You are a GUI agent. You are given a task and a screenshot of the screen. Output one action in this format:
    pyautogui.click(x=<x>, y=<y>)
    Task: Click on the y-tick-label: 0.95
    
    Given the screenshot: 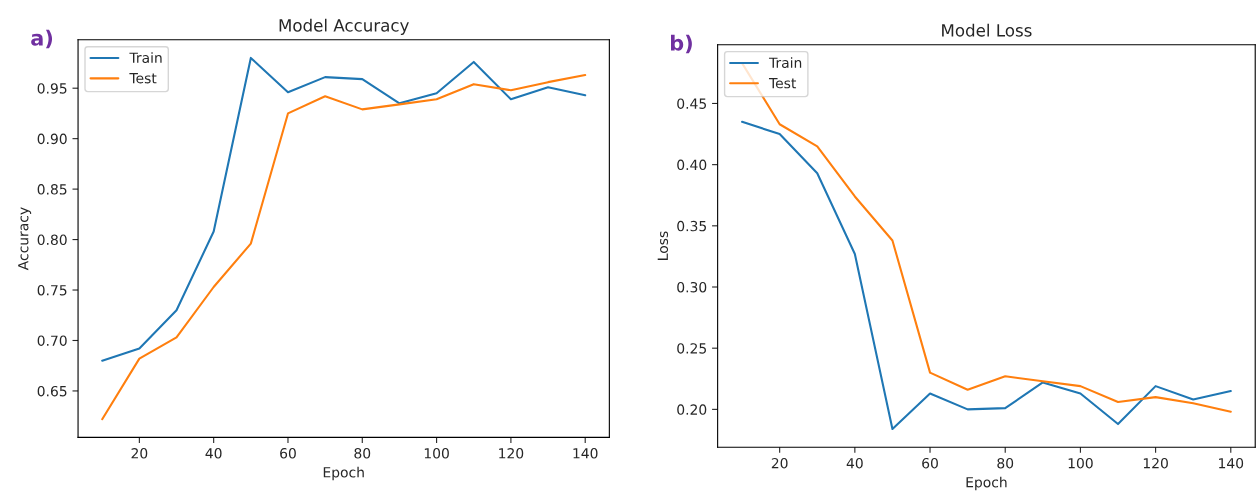 What is the action you would take?
    pyautogui.click(x=52, y=88)
    